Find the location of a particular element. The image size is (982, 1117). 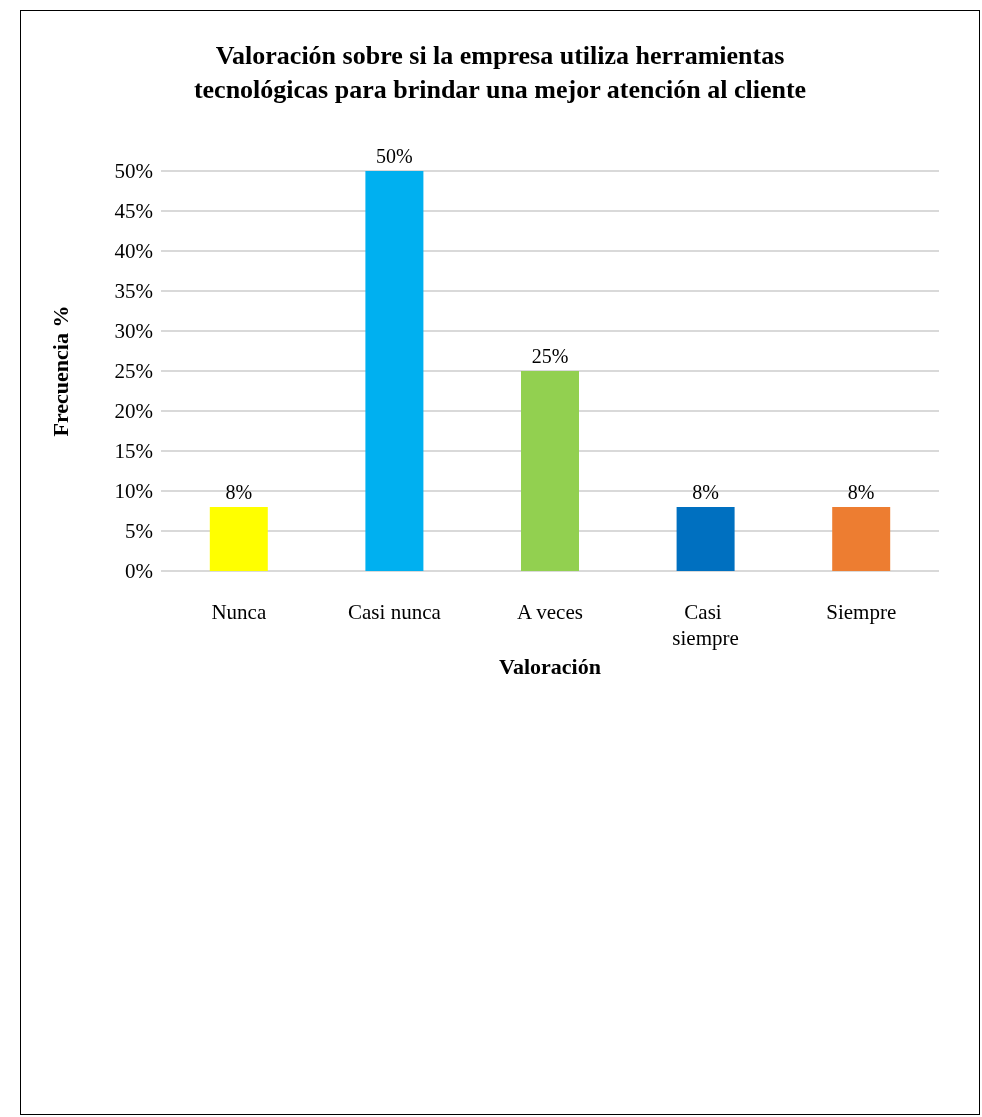

y-tick-label: 30% is located at coordinates (133, 331).